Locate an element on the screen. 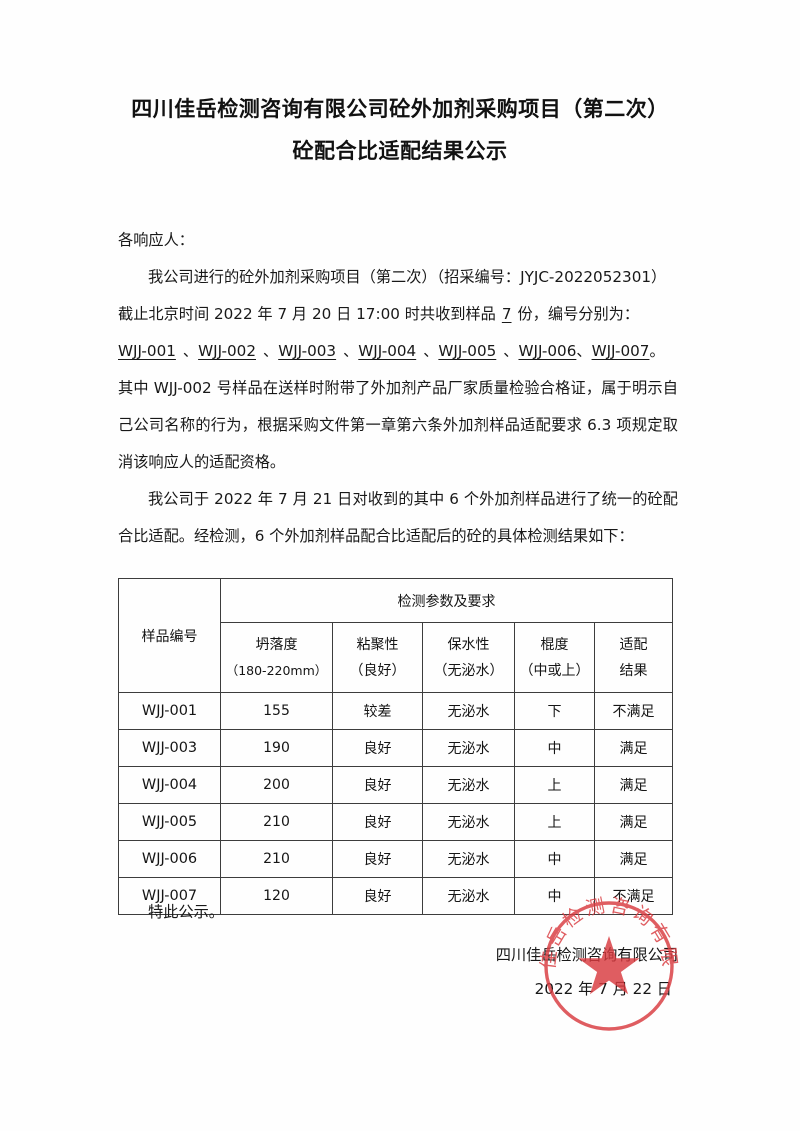 This screenshot has height=1131, width=800. header-result-name: 适配 is located at coordinates (633, 644).